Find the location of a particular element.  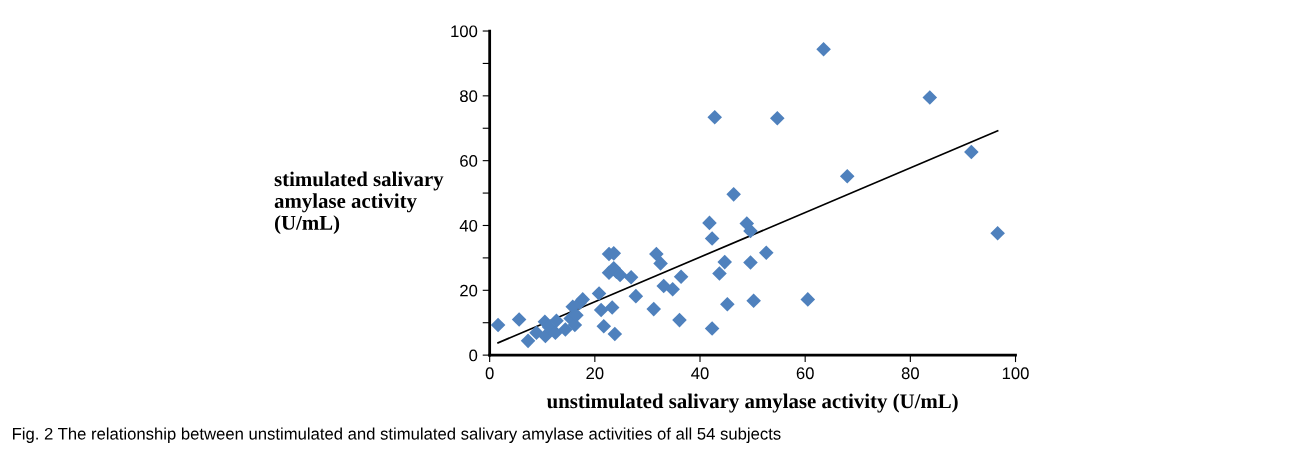

x-tick-label: 80 is located at coordinates (910, 373).